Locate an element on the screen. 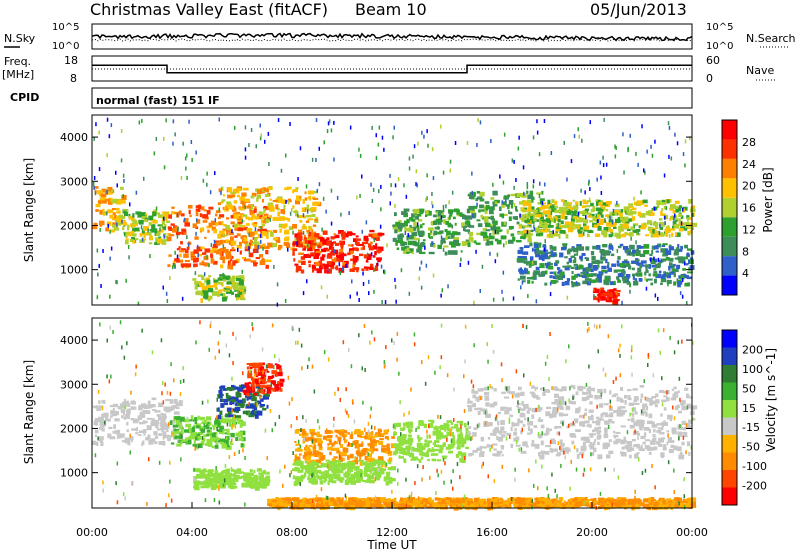  colorbar-segment is located at coordinates (729, 130).